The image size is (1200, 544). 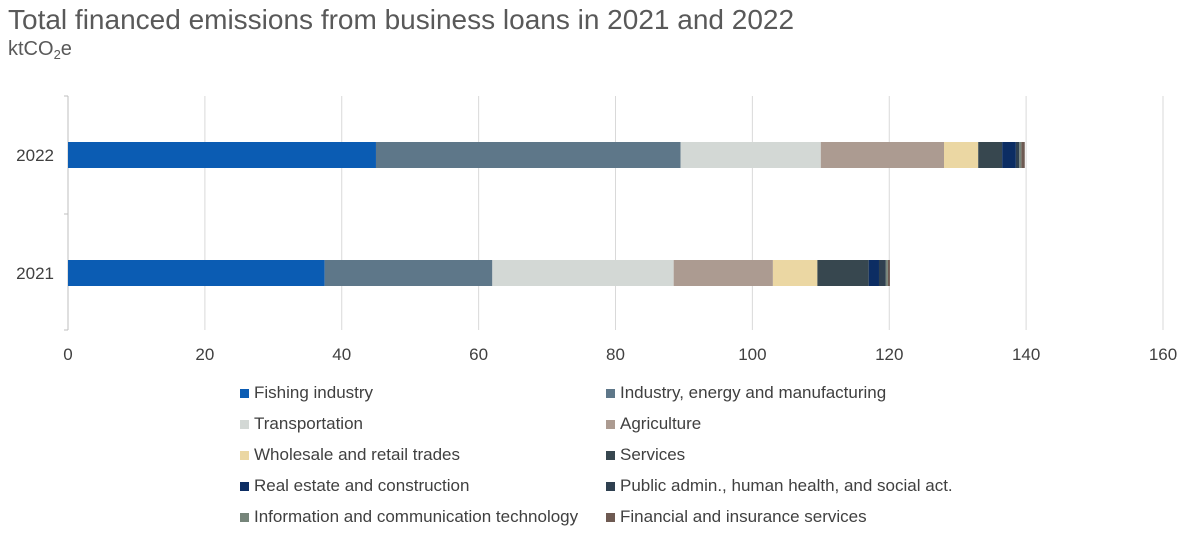 I want to click on x-tick-label: 120, so click(x=889, y=354).